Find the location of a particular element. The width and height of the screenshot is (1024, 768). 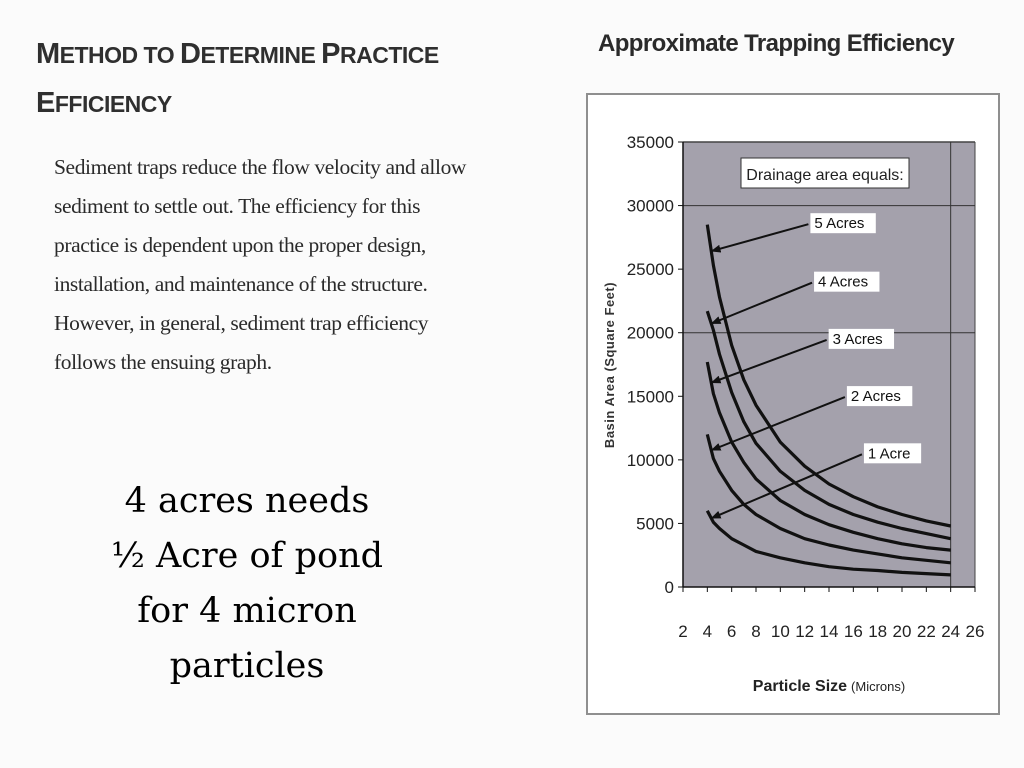

x-tick-label: 24 is located at coordinates (950, 631).